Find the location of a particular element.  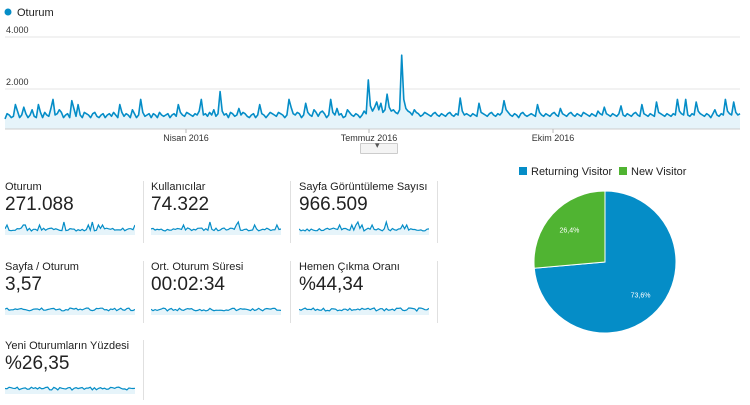

metric-oturum: Oturum 271.088 is located at coordinates (71, 213).